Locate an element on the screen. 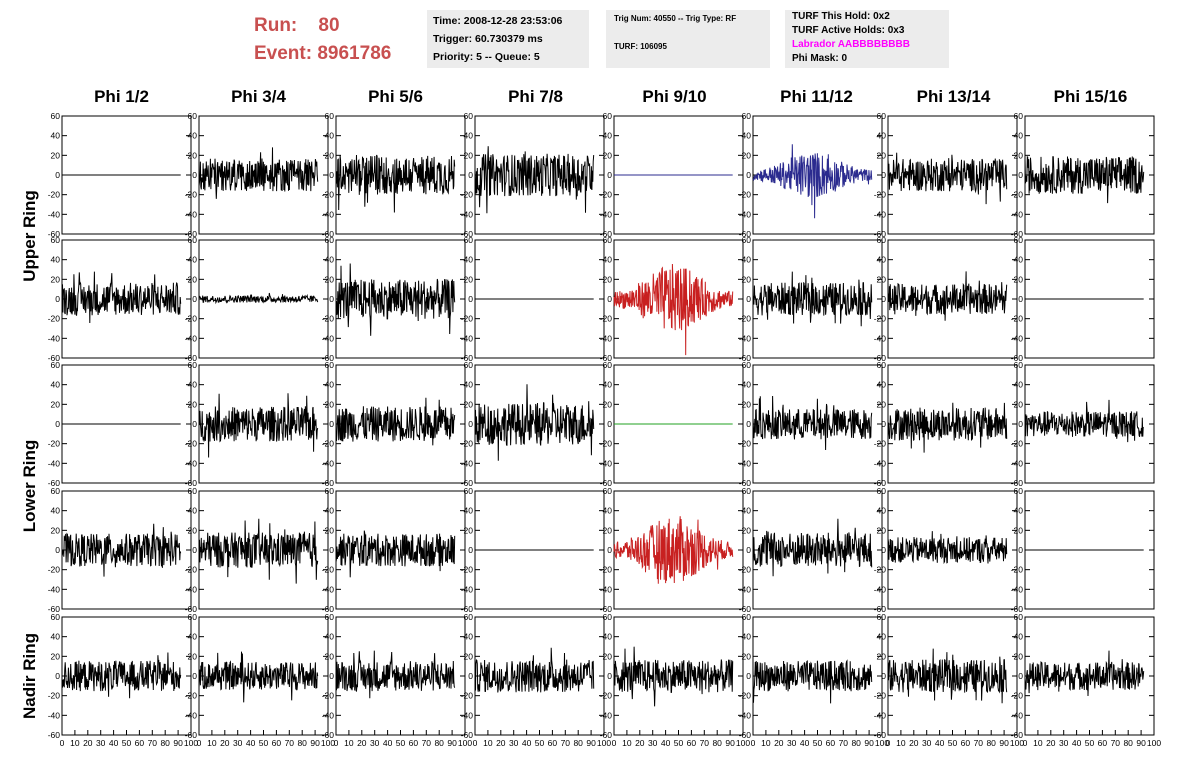 The width and height of the screenshot is (1196, 772). panel-r2-c2-ytick-label: 20 is located at coordinates (193, 279).